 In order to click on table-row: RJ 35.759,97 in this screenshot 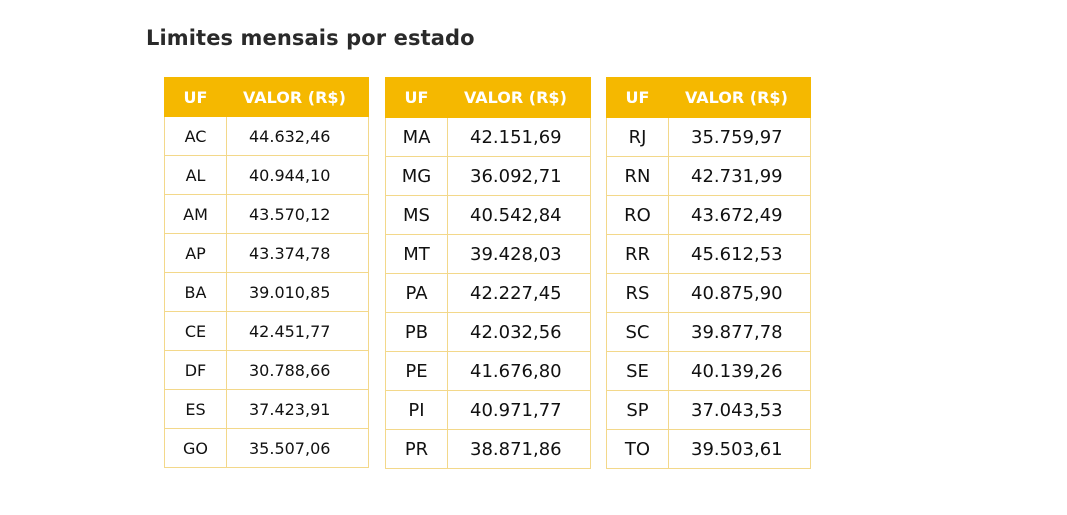, I will do `click(708, 137)`.